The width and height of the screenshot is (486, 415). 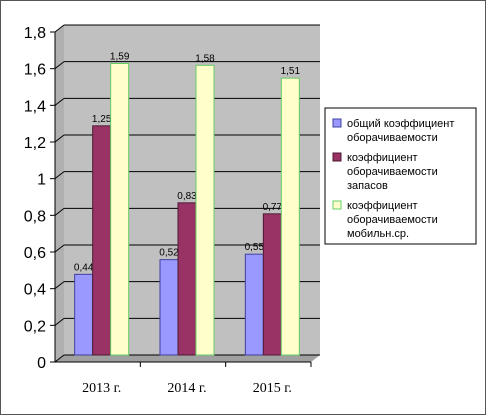 I want to click on plot-floor, so click(x=187, y=358).